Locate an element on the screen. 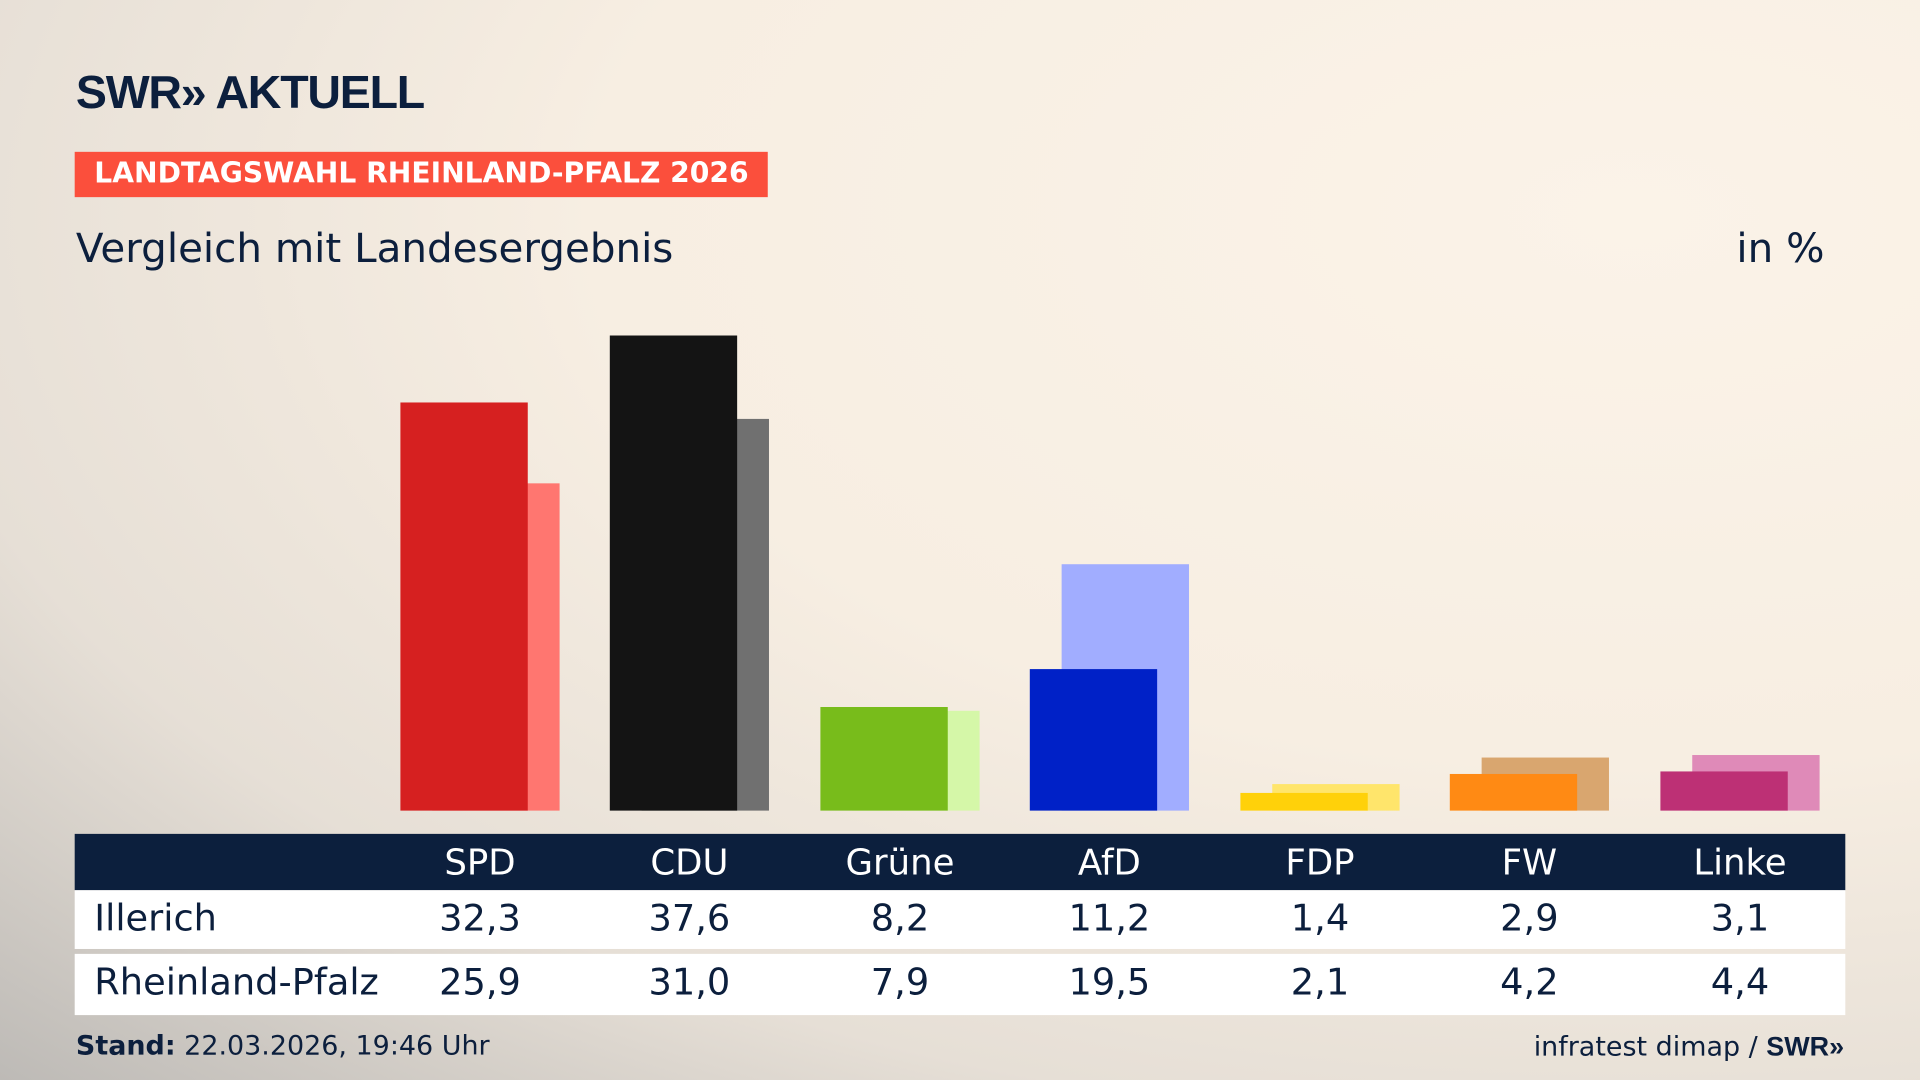 The width and height of the screenshot is (1920, 1080). bar-fdp-local is located at coordinates (1304, 801).